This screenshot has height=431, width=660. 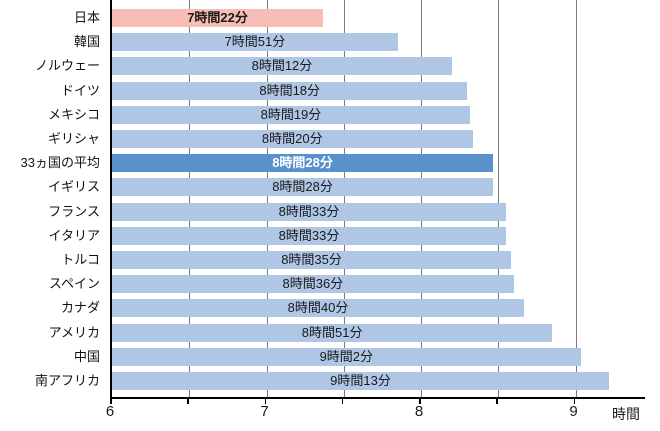 What do you see at coordinates (80, 90) in the screenshot?
I see `category-label: ドイツ` at bounding box center [80, 90].